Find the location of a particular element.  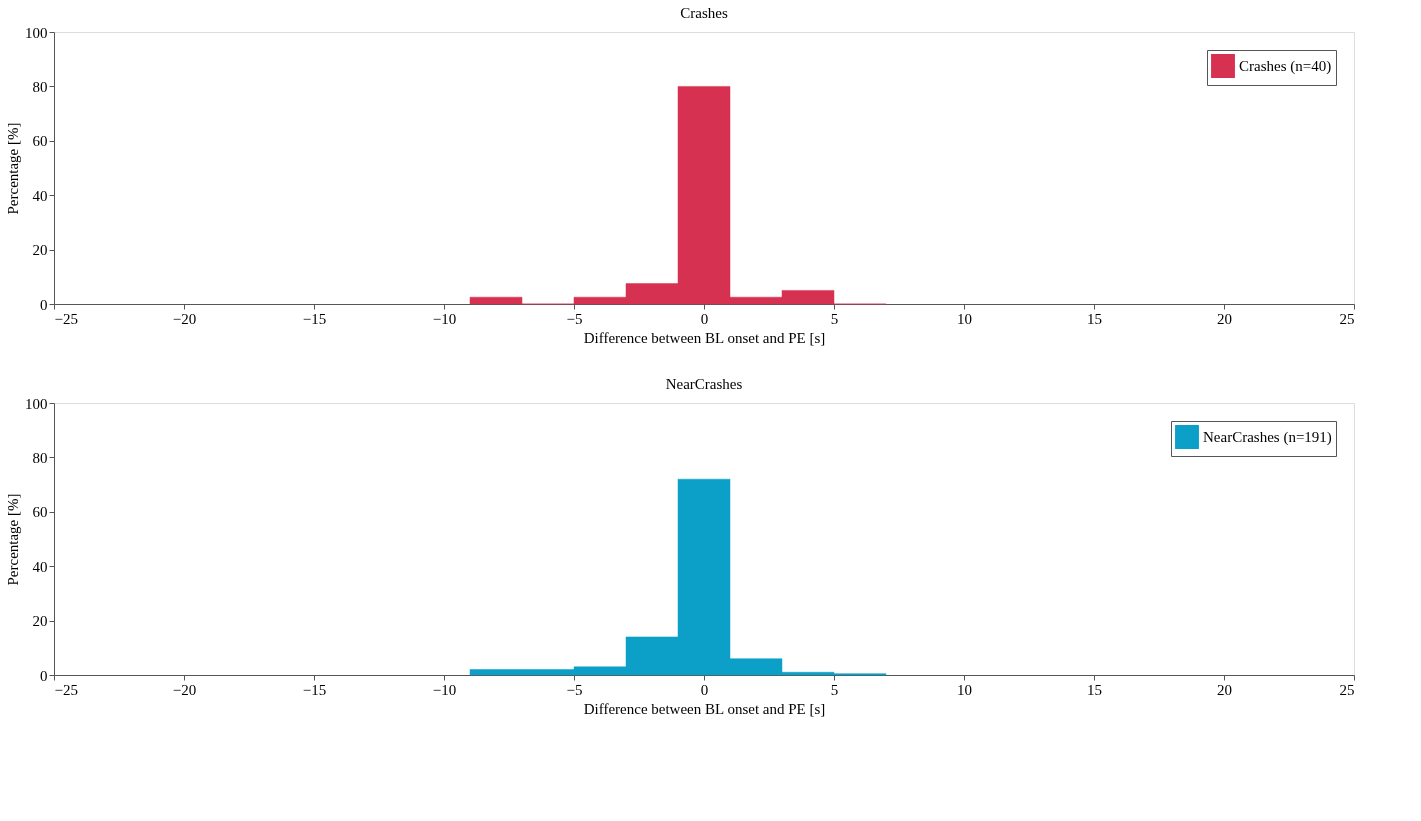

chart-title: NearCrashes is located at coordinates (704, 384).